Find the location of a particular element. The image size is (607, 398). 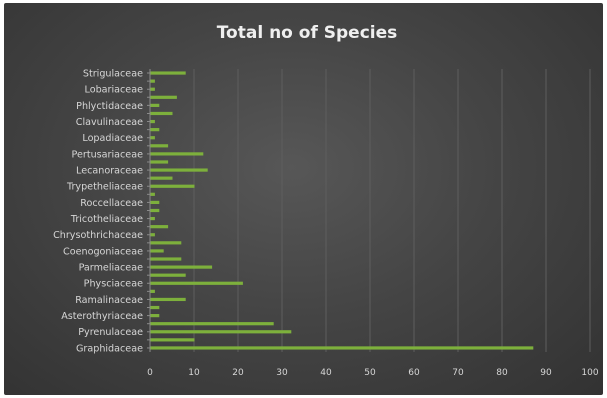

category-label: Chrysothrichaceae is located at coordinates (98, 235).